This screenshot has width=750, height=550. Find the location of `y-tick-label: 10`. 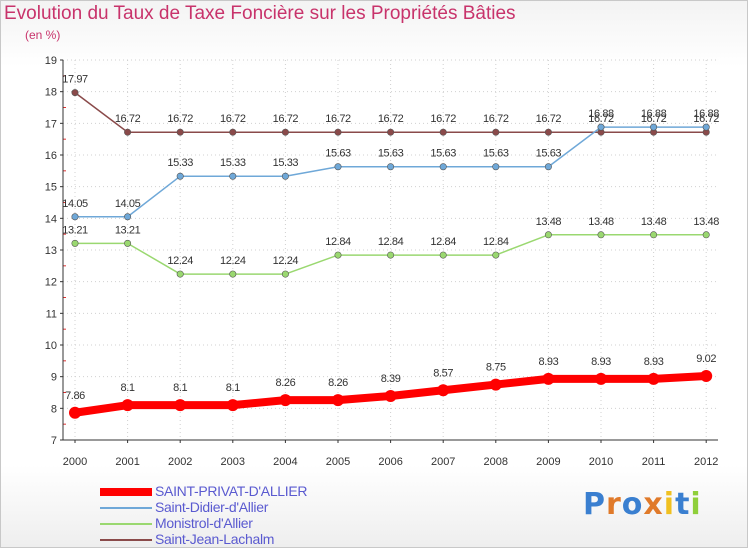

y-tick-label: 10 is located at coordinates (51, 346).